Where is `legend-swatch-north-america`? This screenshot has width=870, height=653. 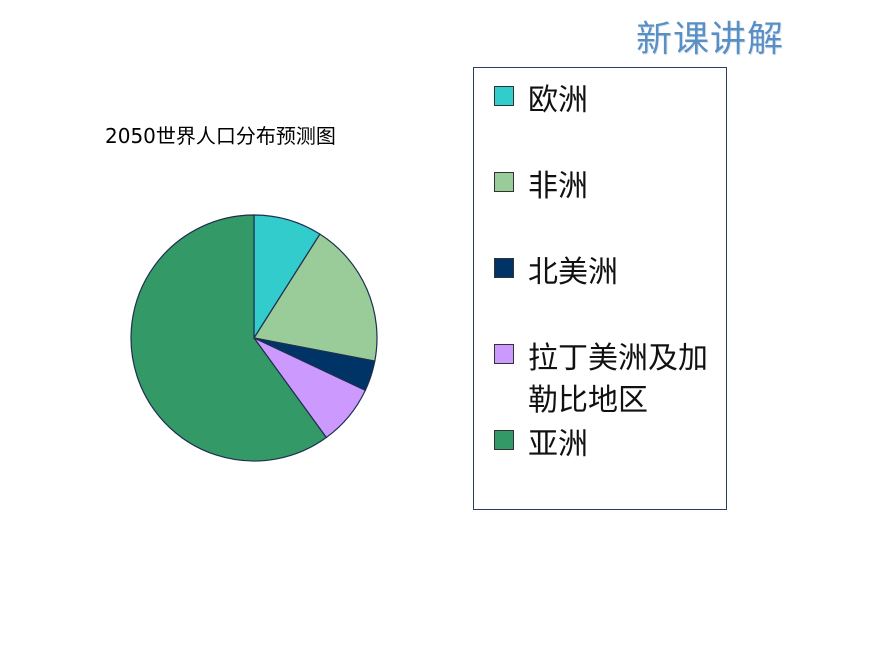 legend-swatch-north-america is located at coordinates (504, 268).